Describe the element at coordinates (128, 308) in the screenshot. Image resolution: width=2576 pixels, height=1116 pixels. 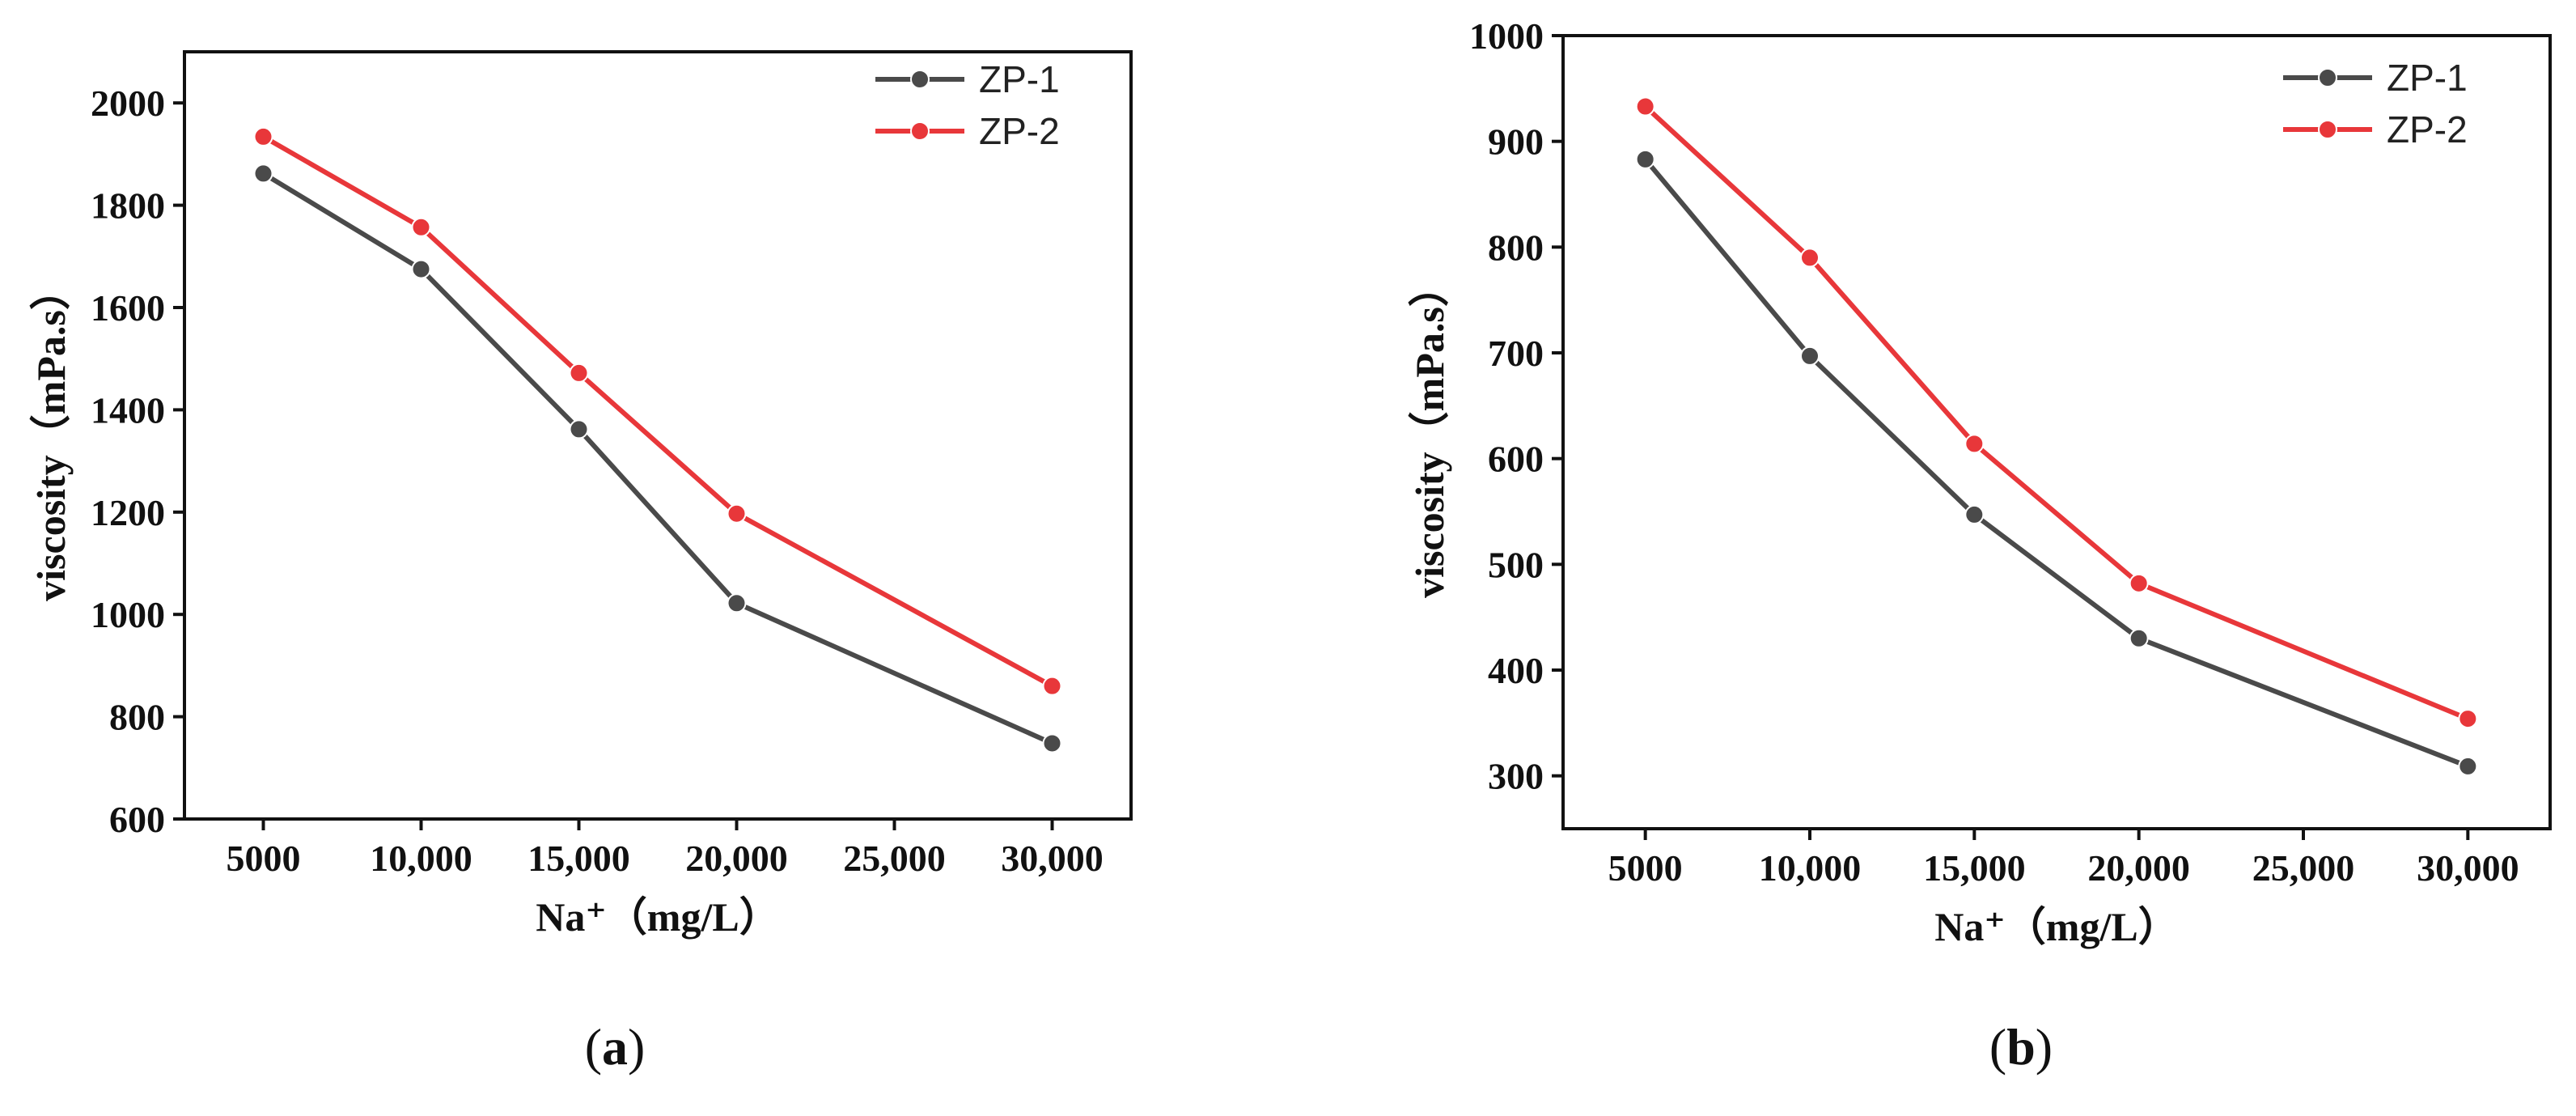
I see `y-tick-label: 1600` at that location.